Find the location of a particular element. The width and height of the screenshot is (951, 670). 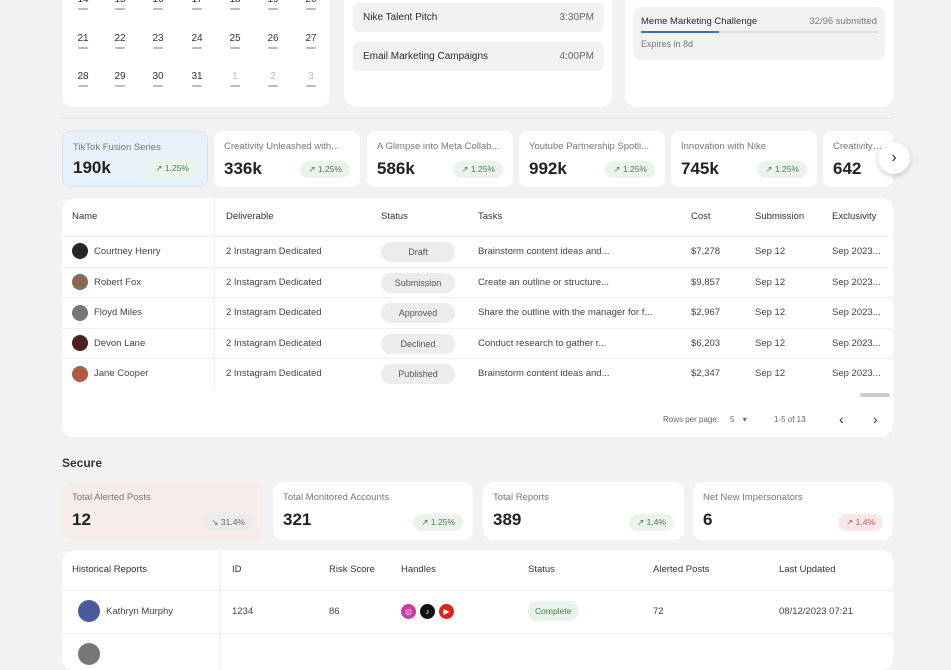

column-header: Tasks is located at coordinates (490, 216).